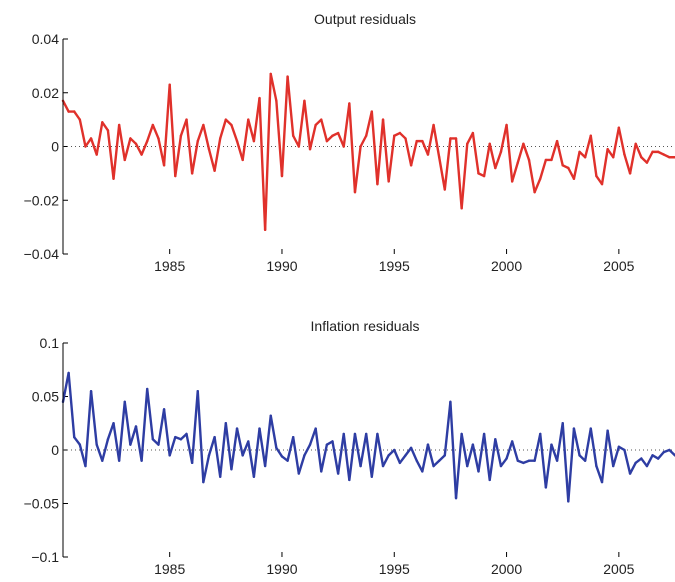 The height and width of the screenshot is (582, 675). Describe the element at coordinates (394, 266) in the screenshot. I see `output-x-tick-label: 1995` at that location.